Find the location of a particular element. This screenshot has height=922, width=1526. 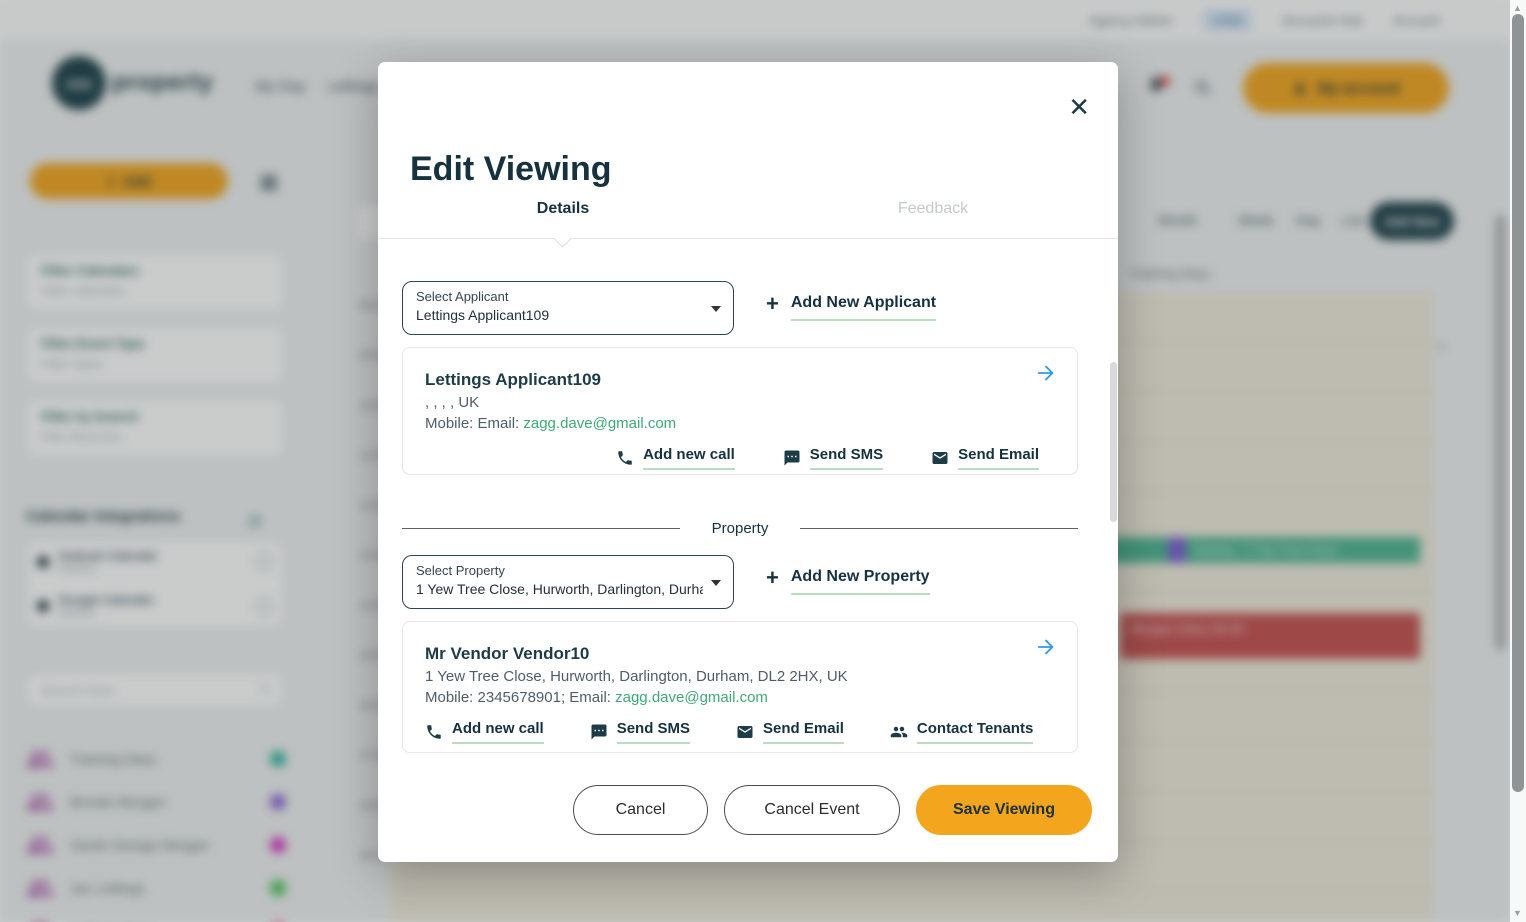

view-day-button: Day is located at coordinates (1308, 220).